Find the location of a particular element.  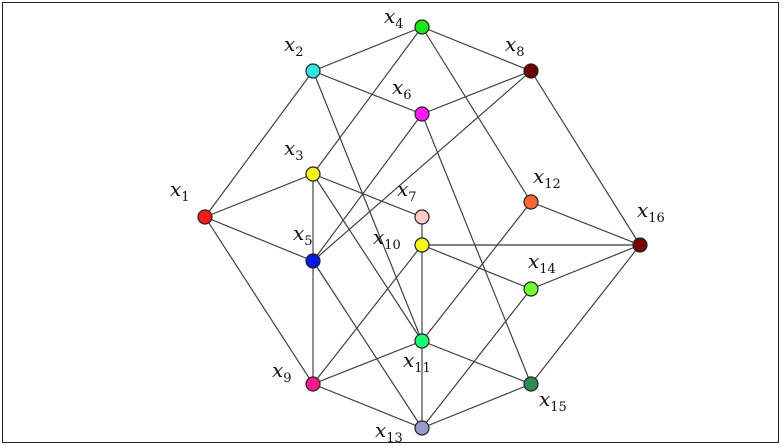

vertex-label-subscript: 9 is located at coordinates (287, 378).